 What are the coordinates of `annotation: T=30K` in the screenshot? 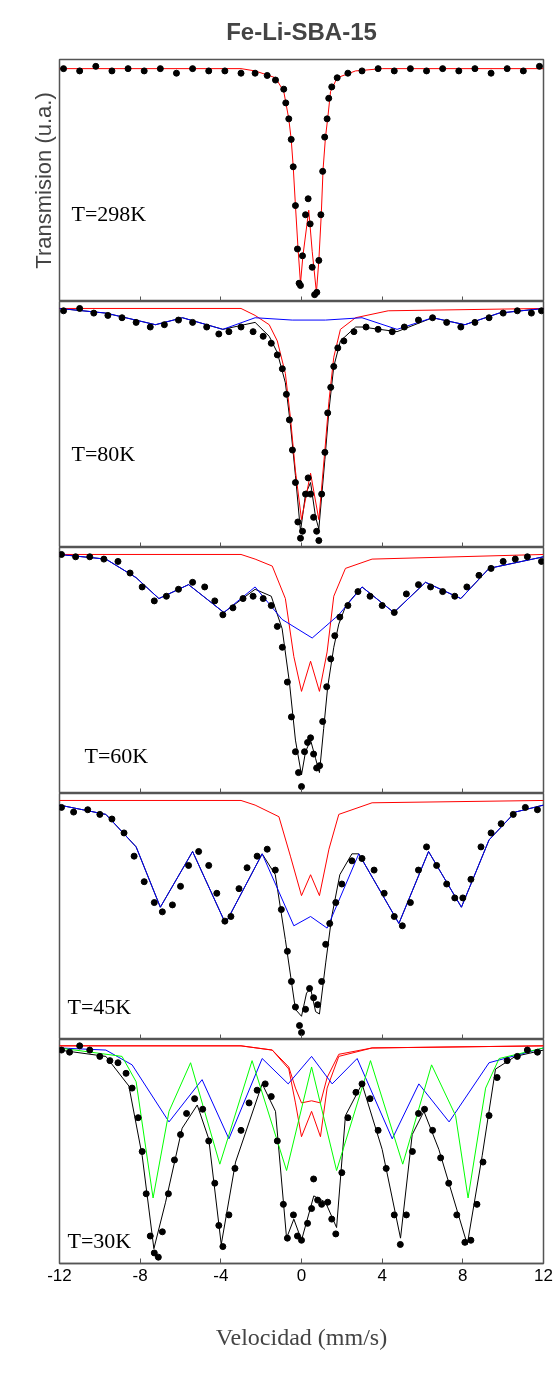 It's located at (99, 1240).